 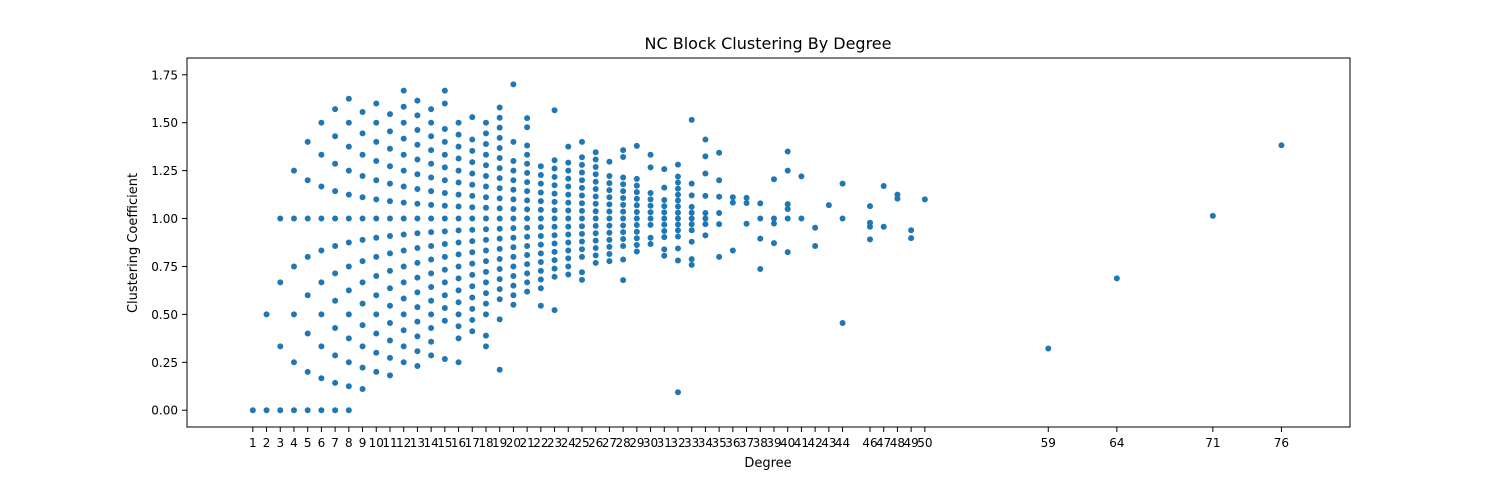 I want to click on x-tick-label: 32, so click(x=677, y=443).